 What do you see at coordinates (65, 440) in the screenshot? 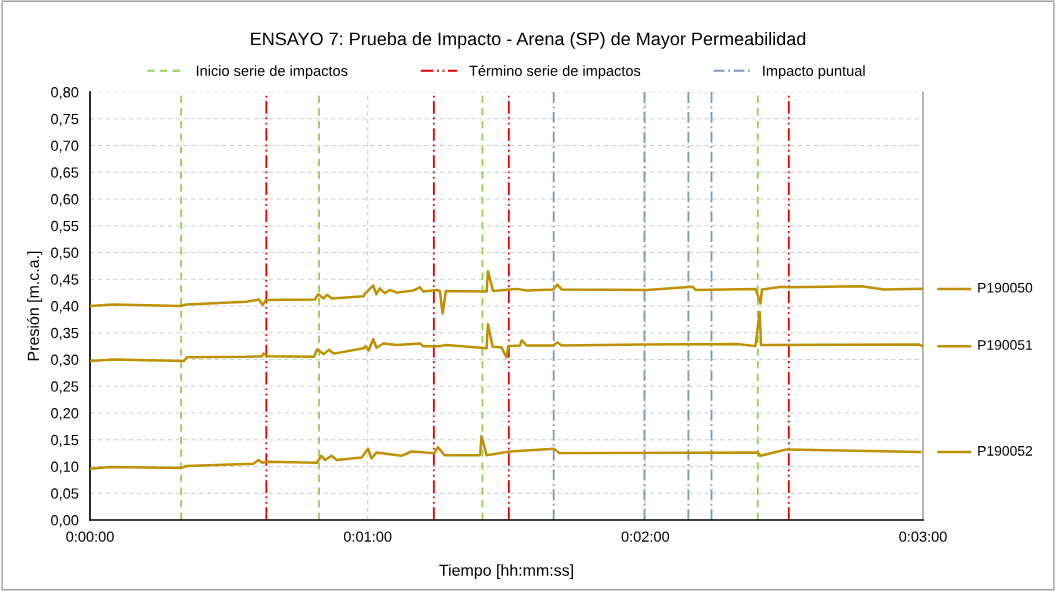
I see `y-tick-label: 0,15` at bounding box center [65, 440].